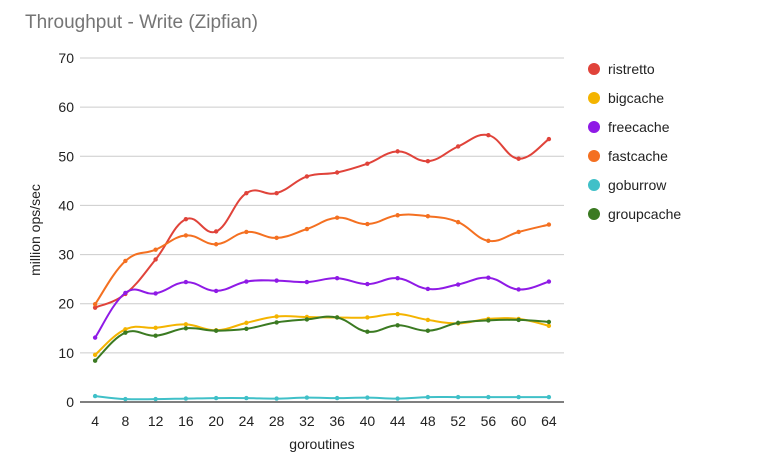 This screenshot has height=464, width=764. Describe the element at coordinates (156, 421) in the screenshot. I see `x-tick-label: 12` at that location.